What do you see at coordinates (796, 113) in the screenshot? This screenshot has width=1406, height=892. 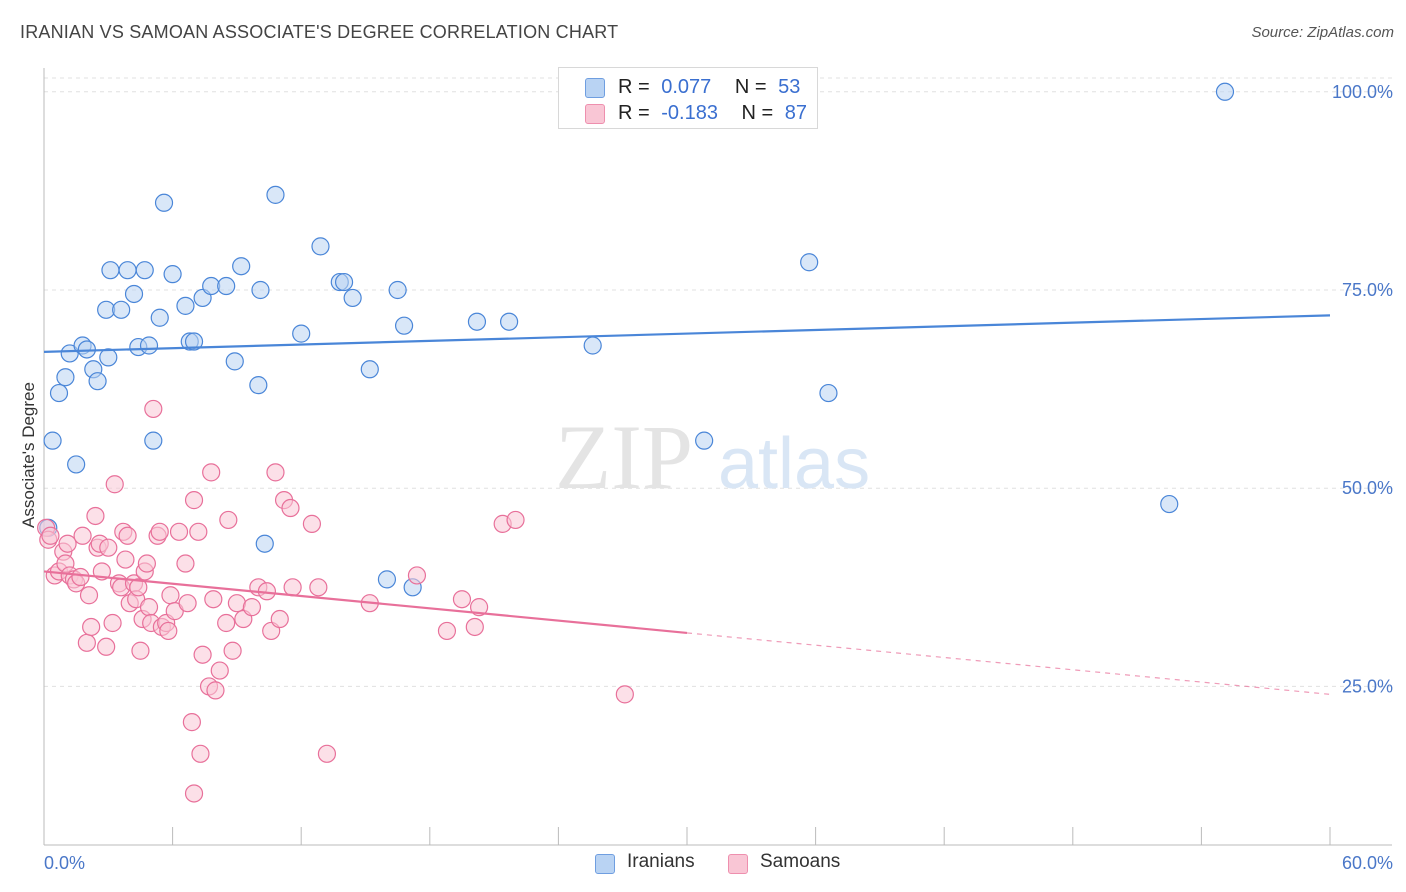 I see `legend-n-value: 87` at bounding box center [796, 113].